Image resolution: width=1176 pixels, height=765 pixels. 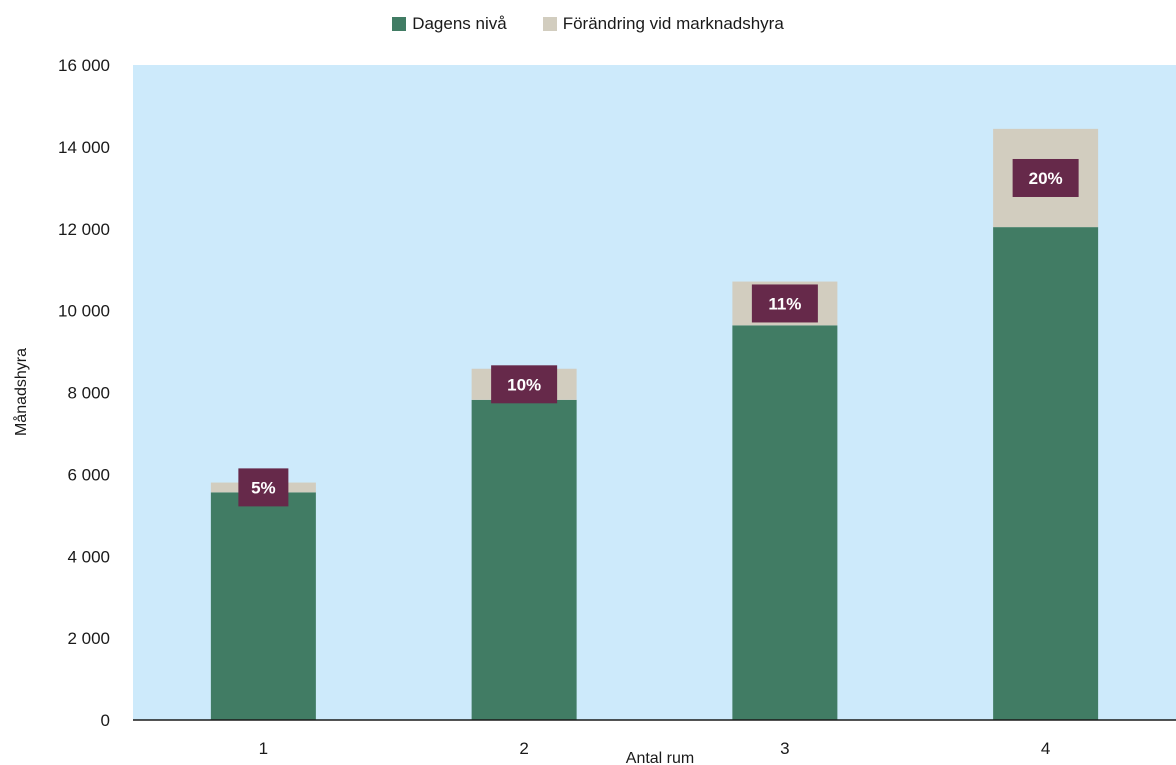 I want to click on y-tick-label: 0, so click(x=105, y=720).